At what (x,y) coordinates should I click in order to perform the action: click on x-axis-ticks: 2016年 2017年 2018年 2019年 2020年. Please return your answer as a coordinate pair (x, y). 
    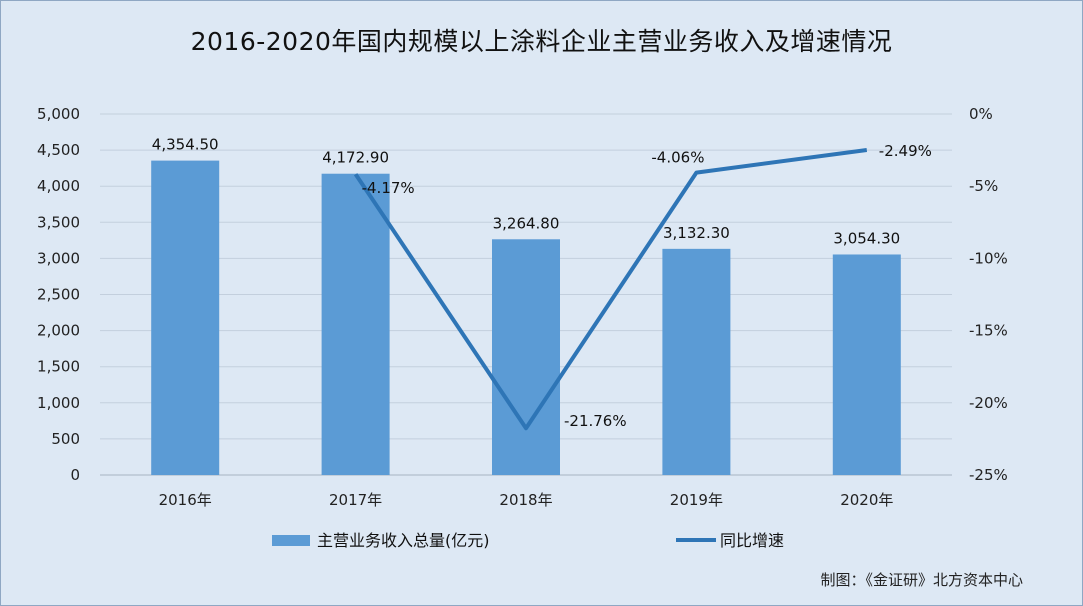
    Looking at the image, I should click on (526, 500).